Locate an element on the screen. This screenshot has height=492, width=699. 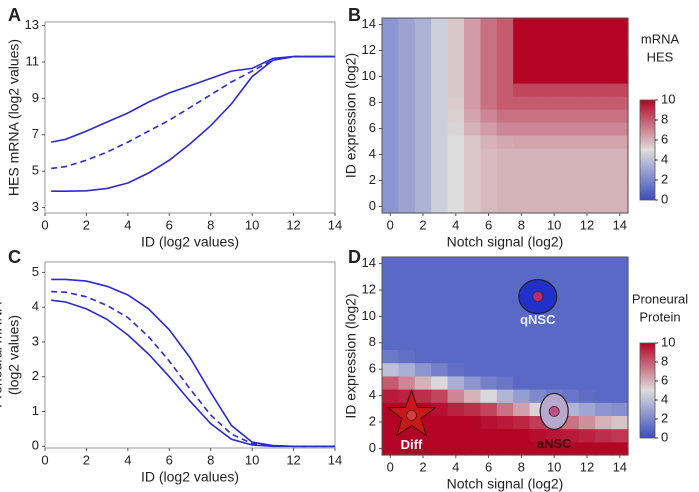
y-tick-label: 8 is located at coordinates (372, 101).